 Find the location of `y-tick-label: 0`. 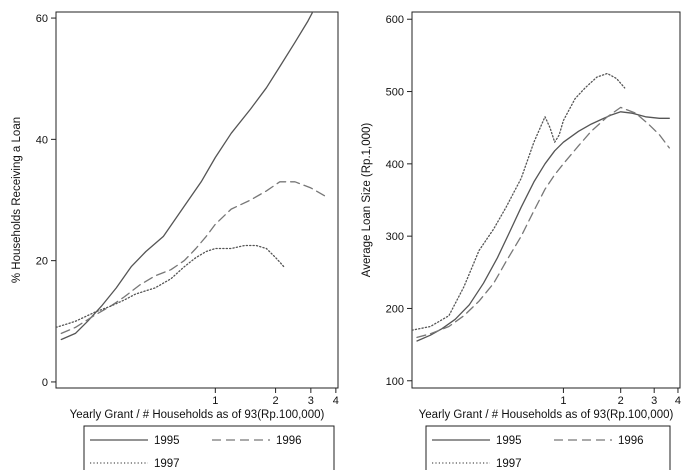

y-tick-label: 0 is located at coordinates (45, 383).